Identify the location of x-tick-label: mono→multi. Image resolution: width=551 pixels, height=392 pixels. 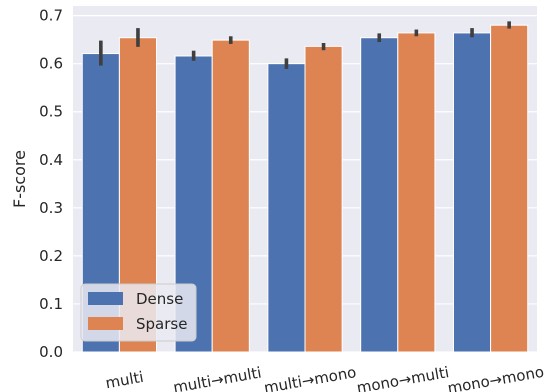
(402, 377).